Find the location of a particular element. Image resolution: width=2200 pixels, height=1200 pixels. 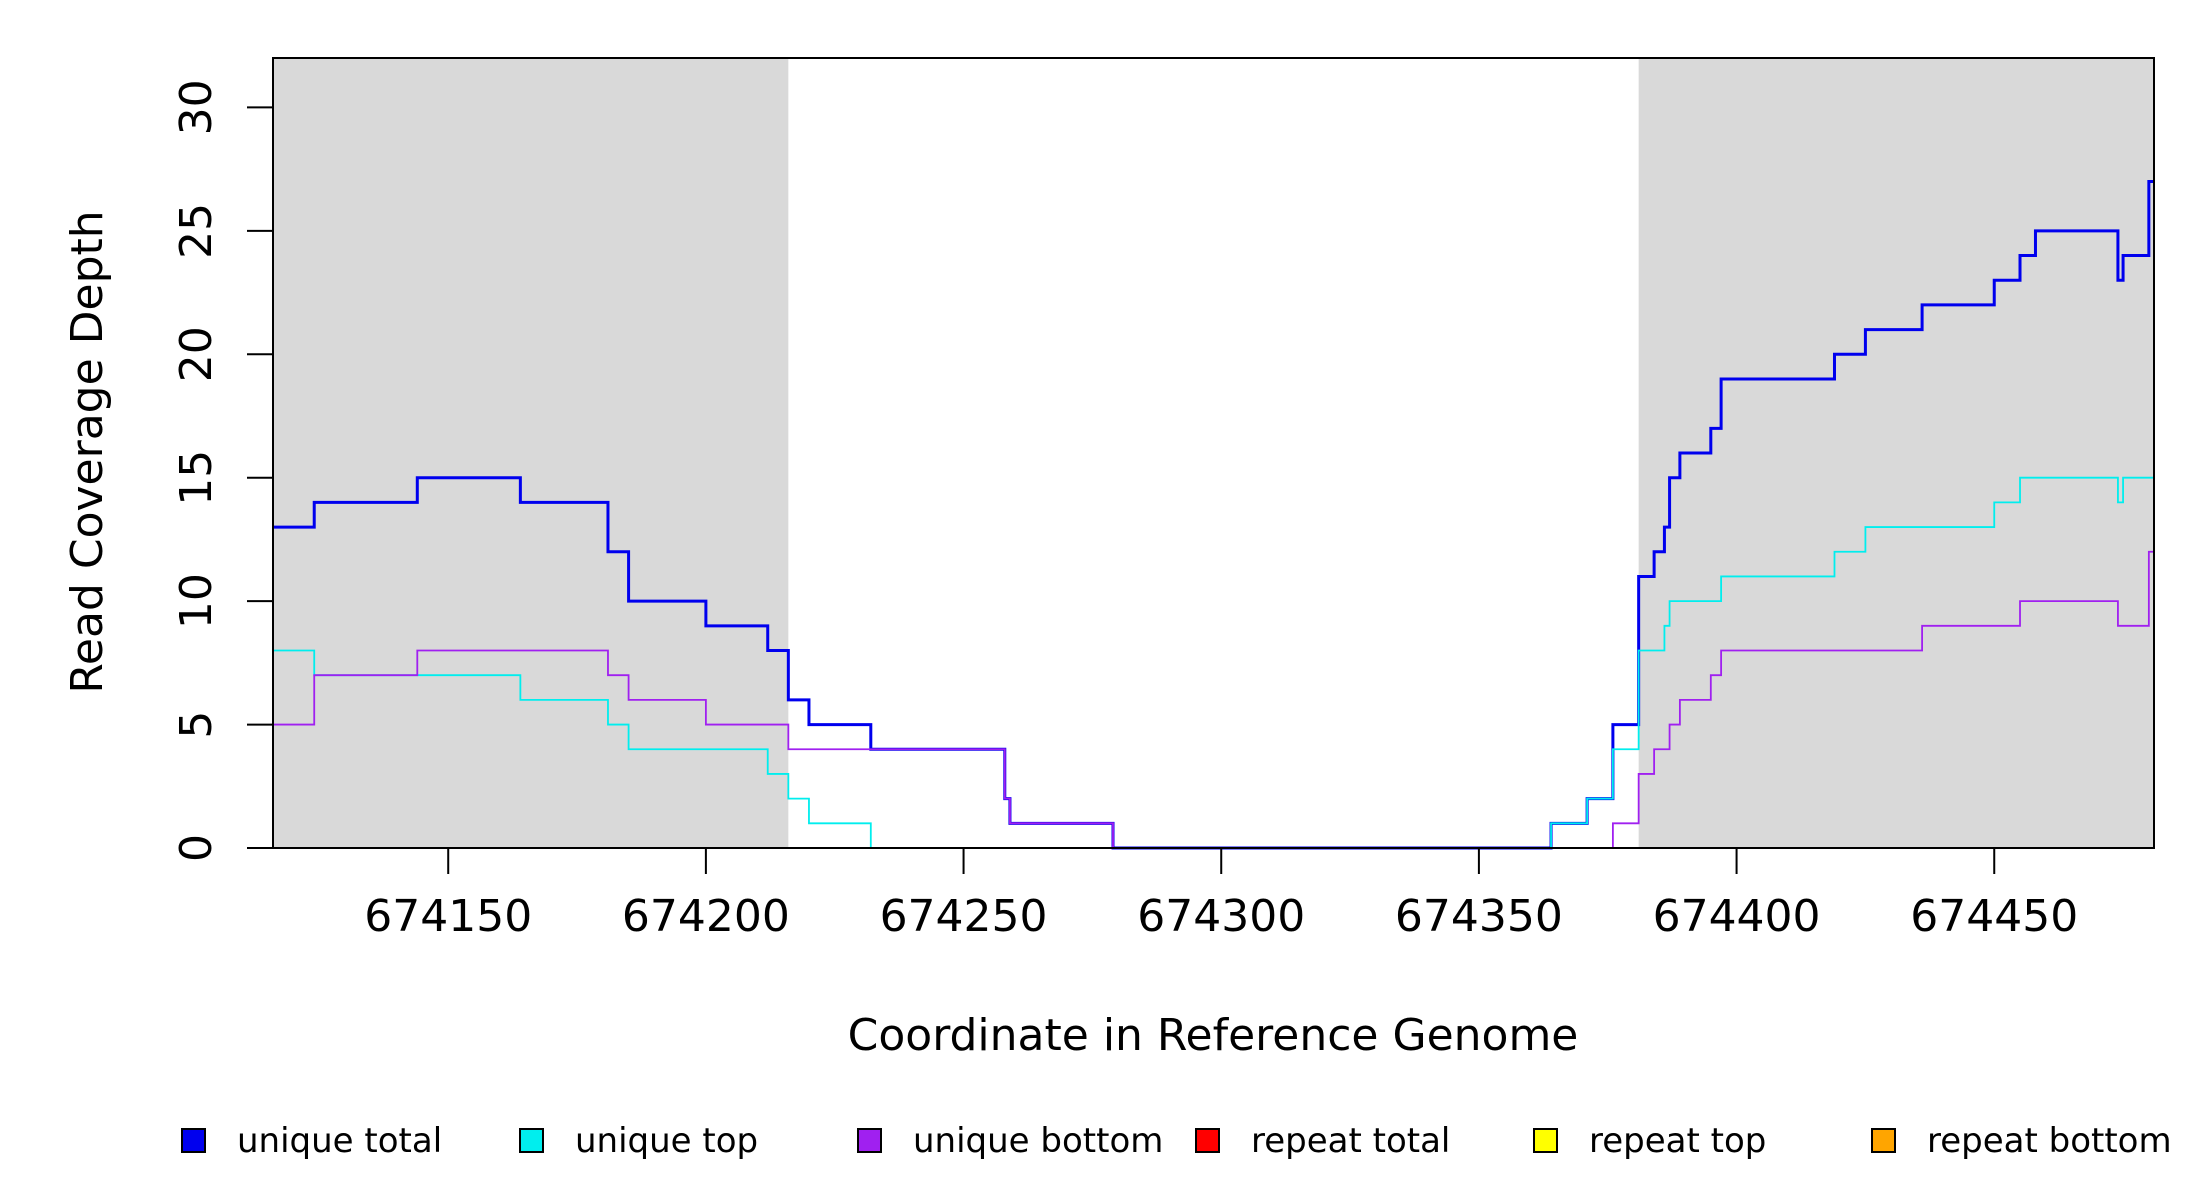

y-tick-label-5: 20 is located at coordinates (196, 354).